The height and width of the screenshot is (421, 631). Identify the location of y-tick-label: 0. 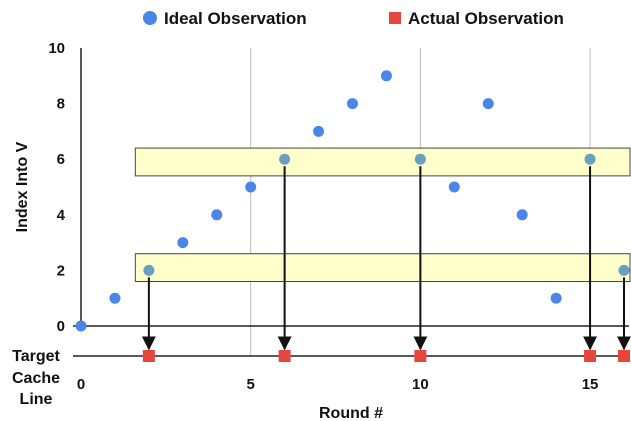
(61, 326).